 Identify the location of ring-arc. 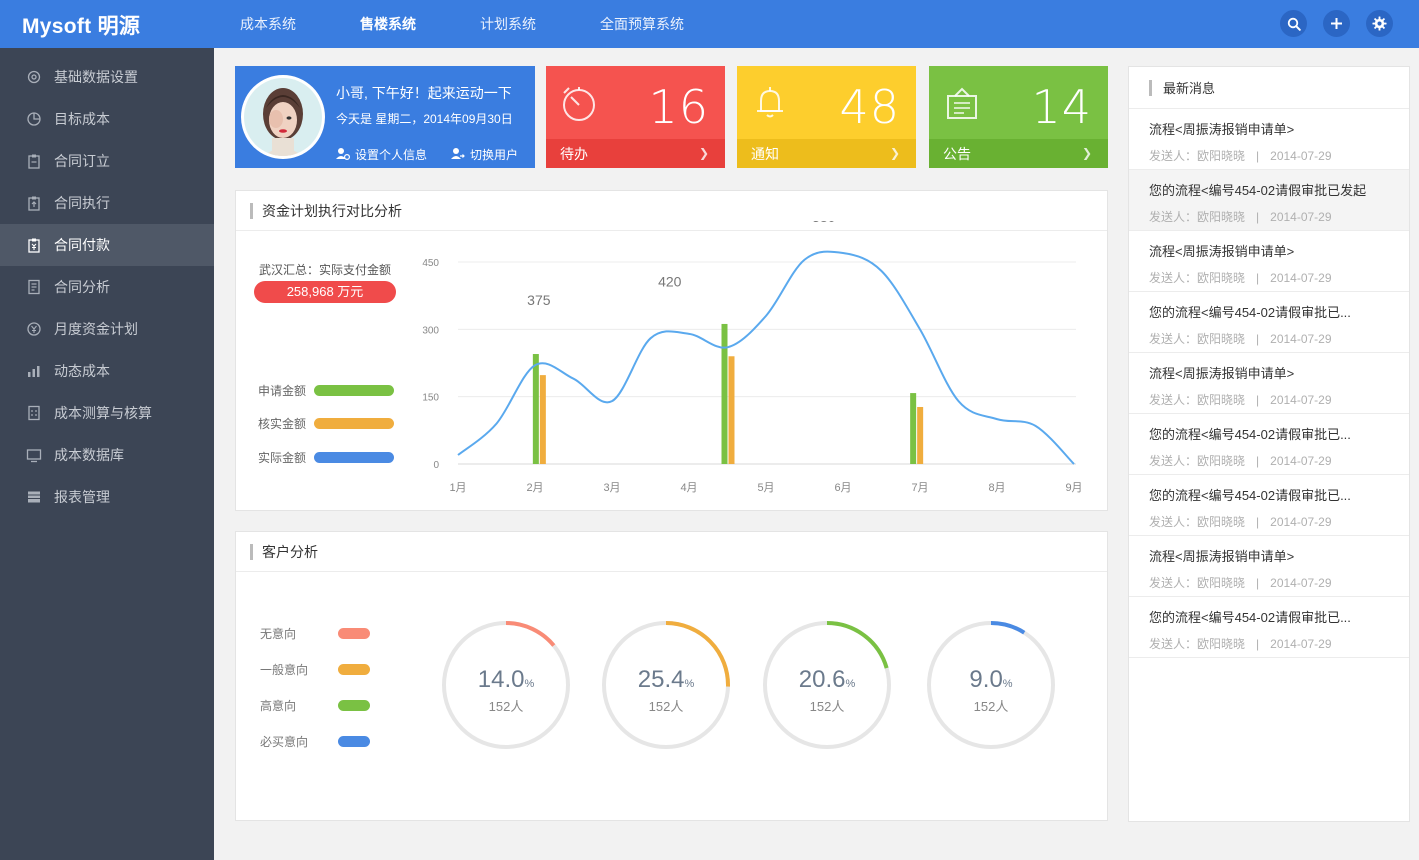
(530, 634).